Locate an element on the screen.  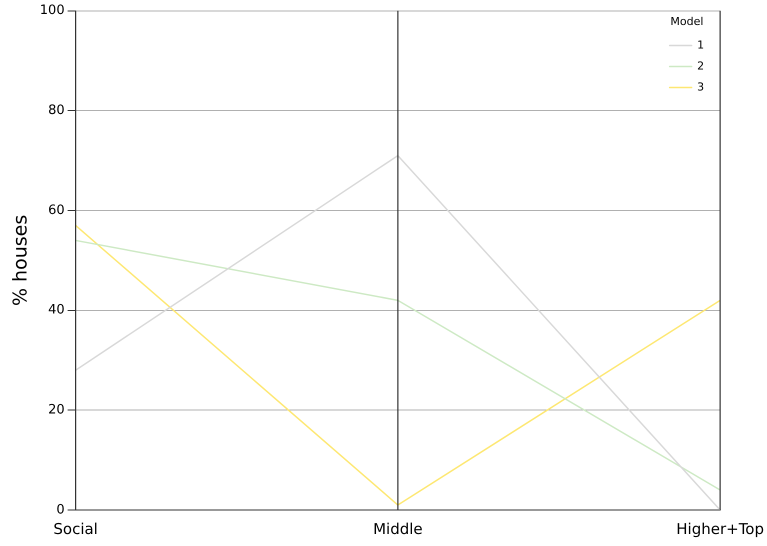
x-tick-label: Higher+Top is located at coordinates (720, 529).